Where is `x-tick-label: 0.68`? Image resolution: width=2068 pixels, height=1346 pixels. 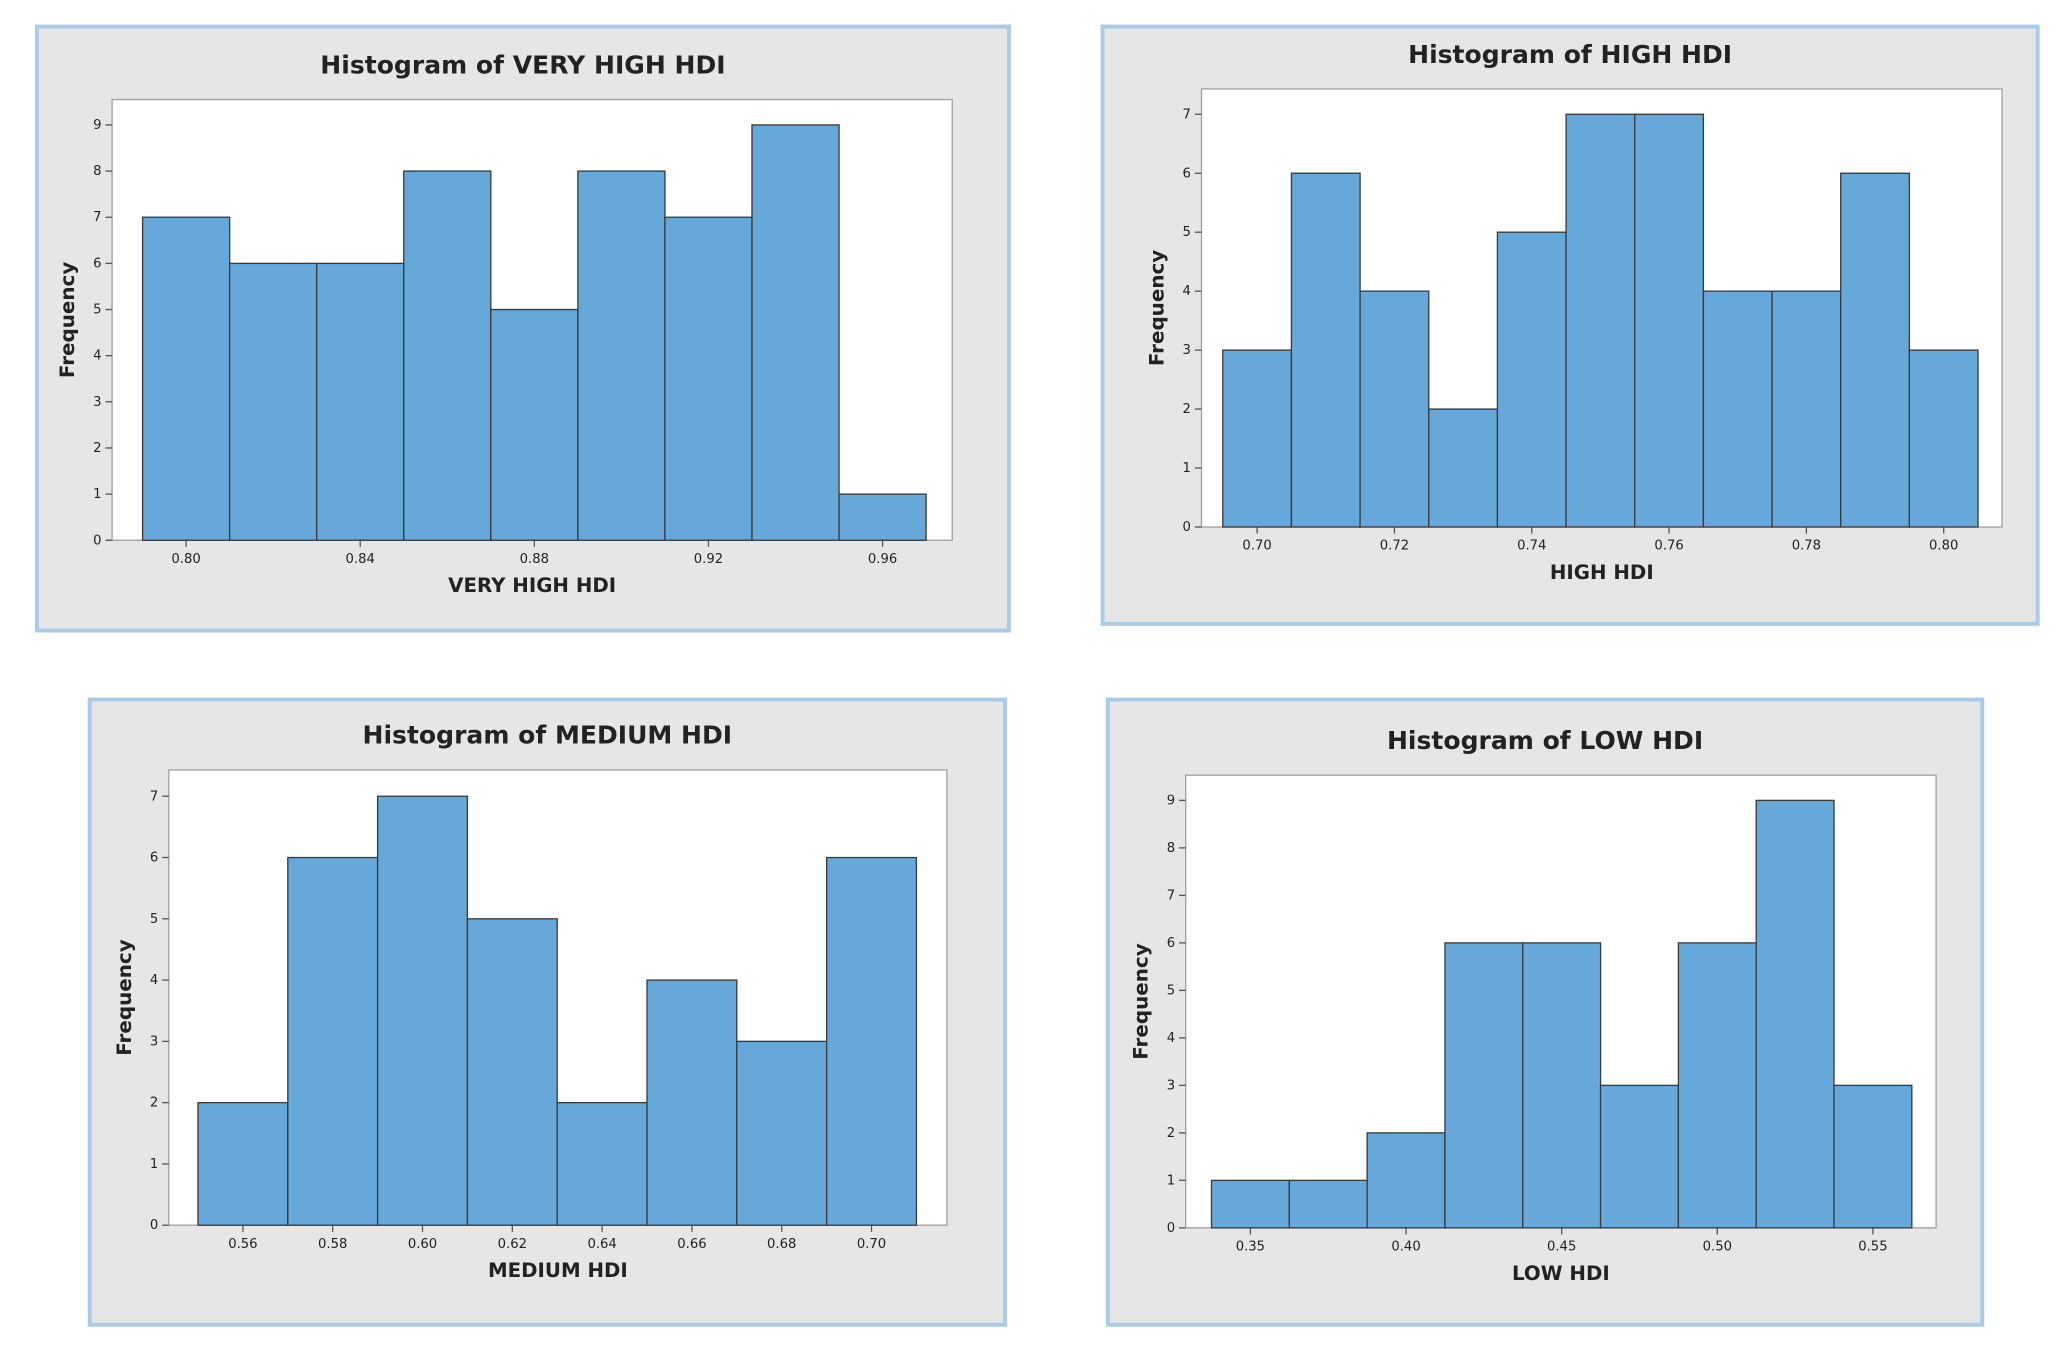 x-tick-label: 0.68 is located at coordinates (781, 1244).